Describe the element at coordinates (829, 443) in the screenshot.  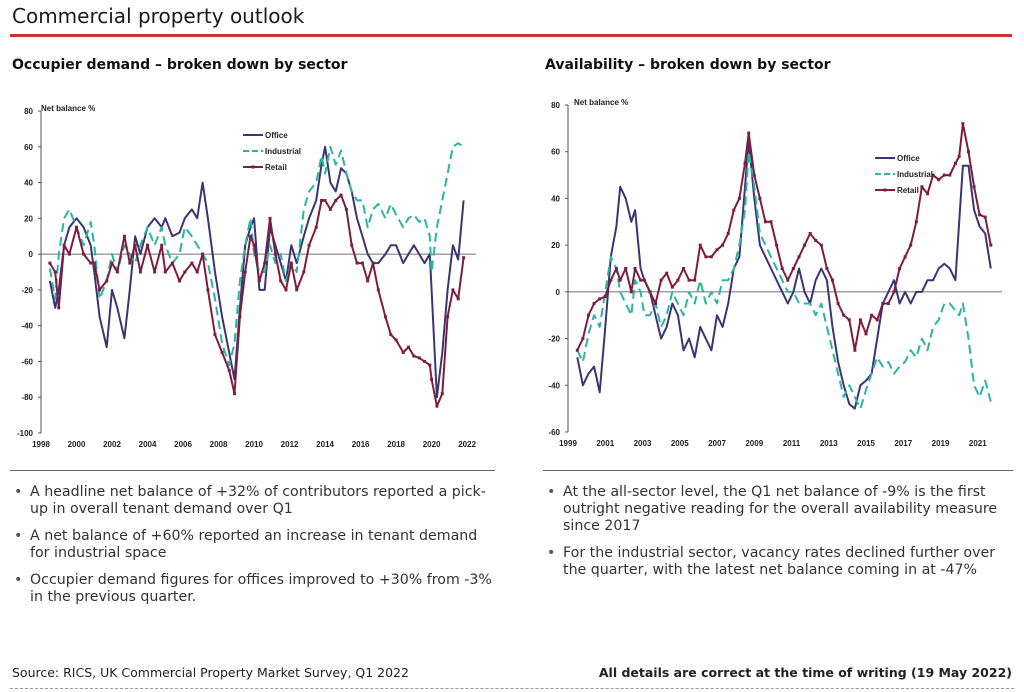
I see `x-tick-label: 2013` at that location.